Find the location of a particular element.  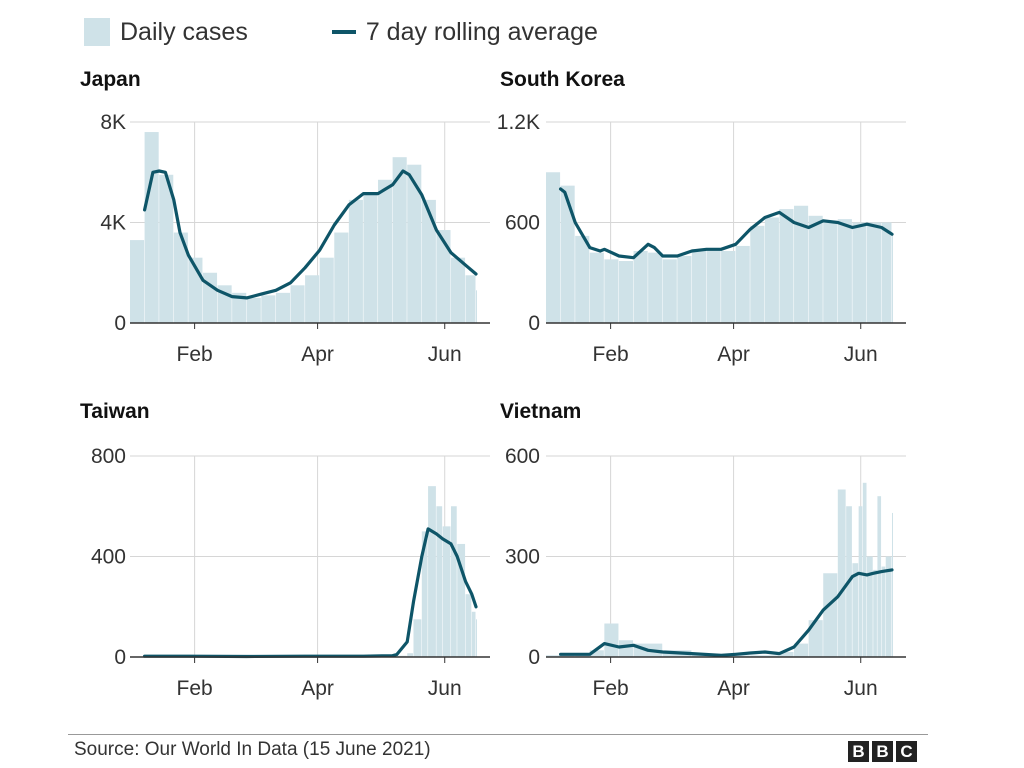

bbc-logo-letter: B is located at coordinates (882, 751).